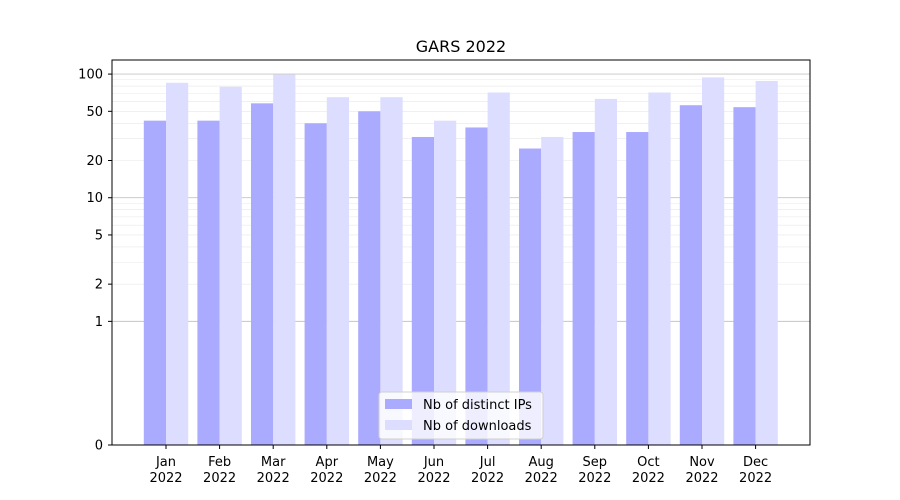  I want to click on legend-label: Nb of downloads, so click(477, 426).